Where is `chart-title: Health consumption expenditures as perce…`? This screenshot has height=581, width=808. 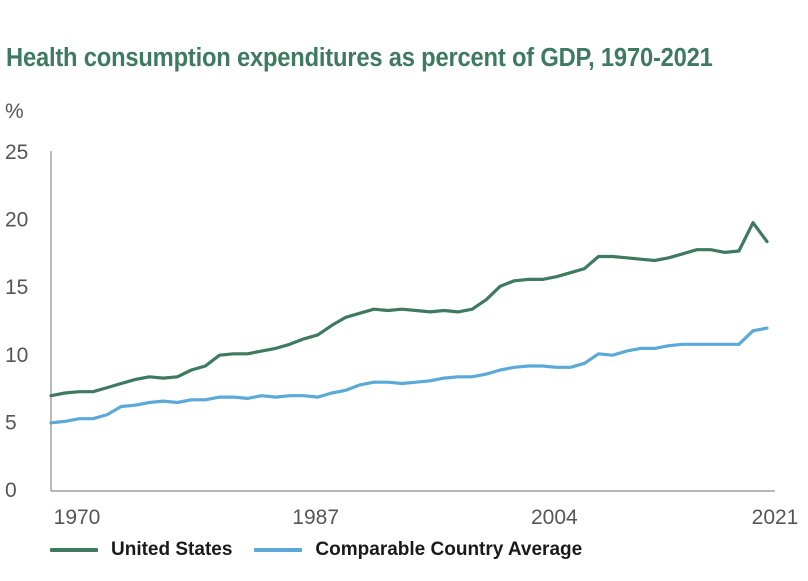
chart-title: Health consumption expenditures as perce… is located at coordinates (359, 58).